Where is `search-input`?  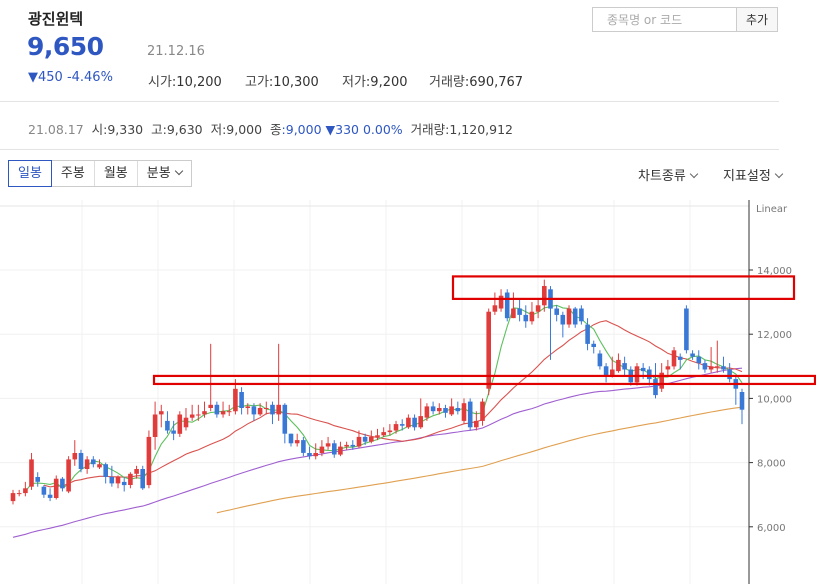 search-input is located at coordinates (664, 19).